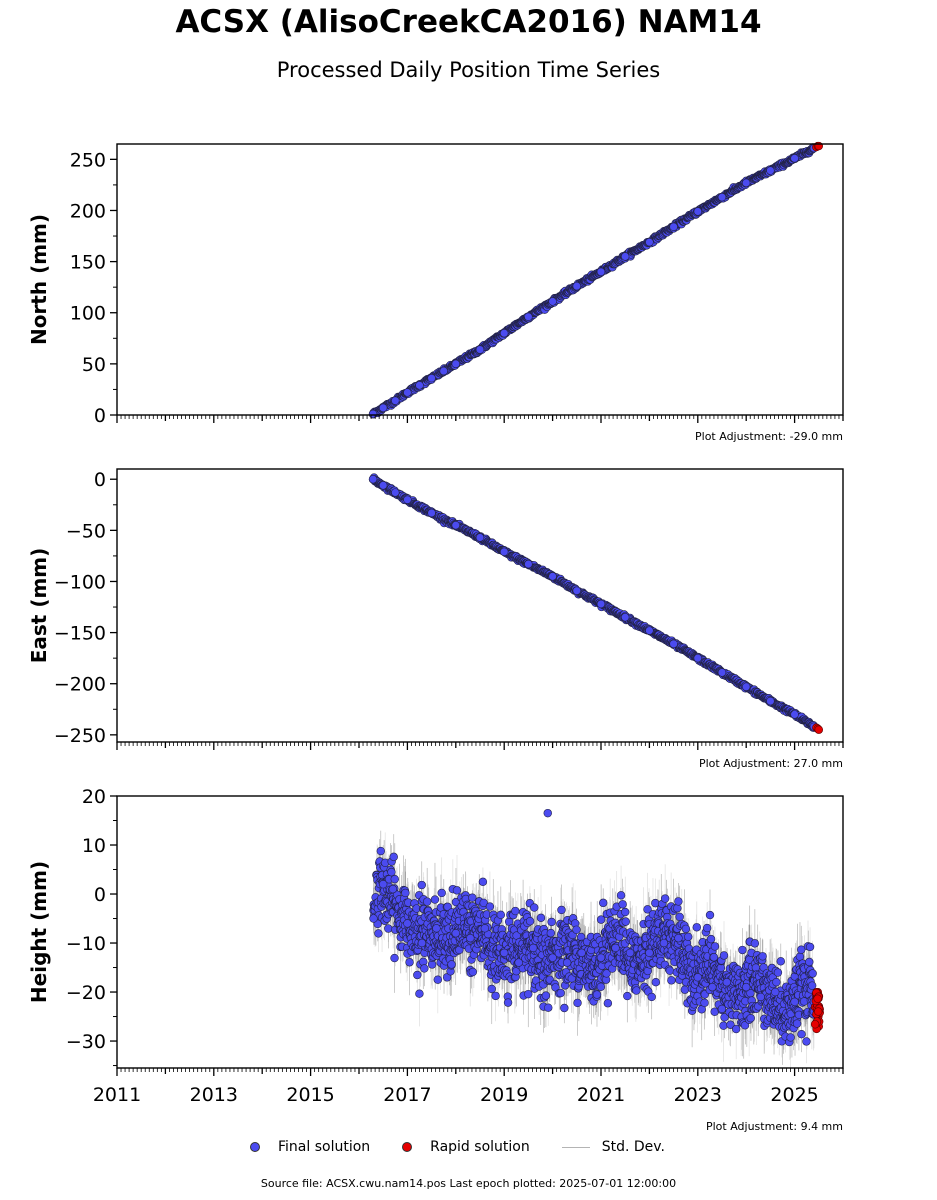 The image size is (937, 1200). I want to click on panel-1-data, so click(595, 603).